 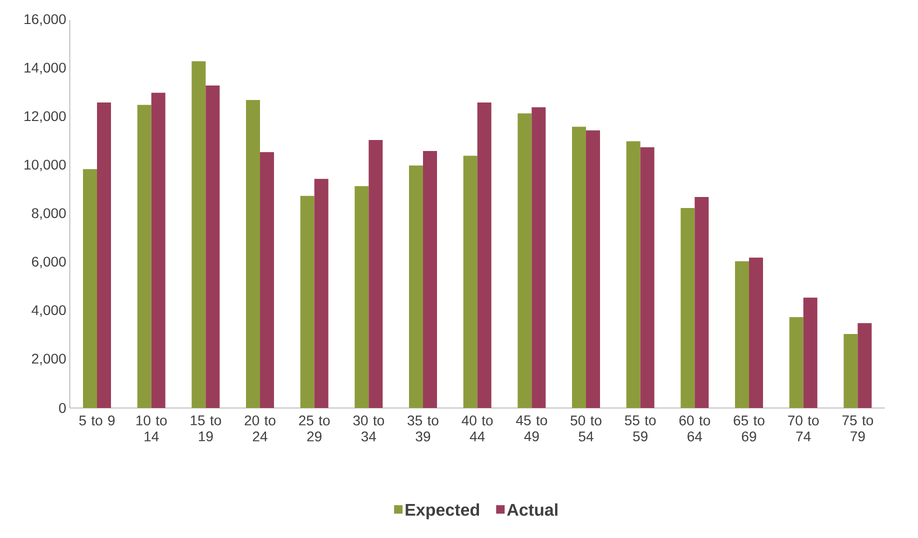 What do you see at coordinates (586, 429) in the screenshot?
I see `x-tick-label: 50 to 54` at bounding box center [586, 429].